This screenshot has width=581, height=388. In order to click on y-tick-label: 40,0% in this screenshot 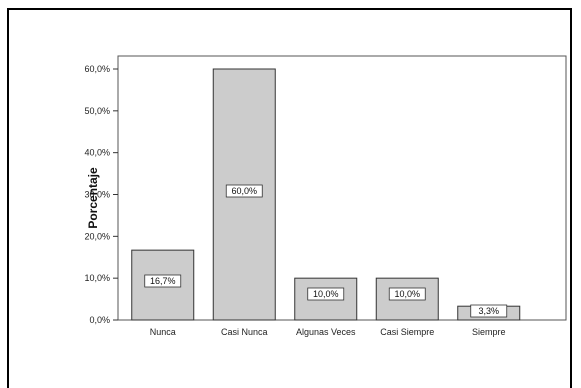, I will do `click(97, 153)`.